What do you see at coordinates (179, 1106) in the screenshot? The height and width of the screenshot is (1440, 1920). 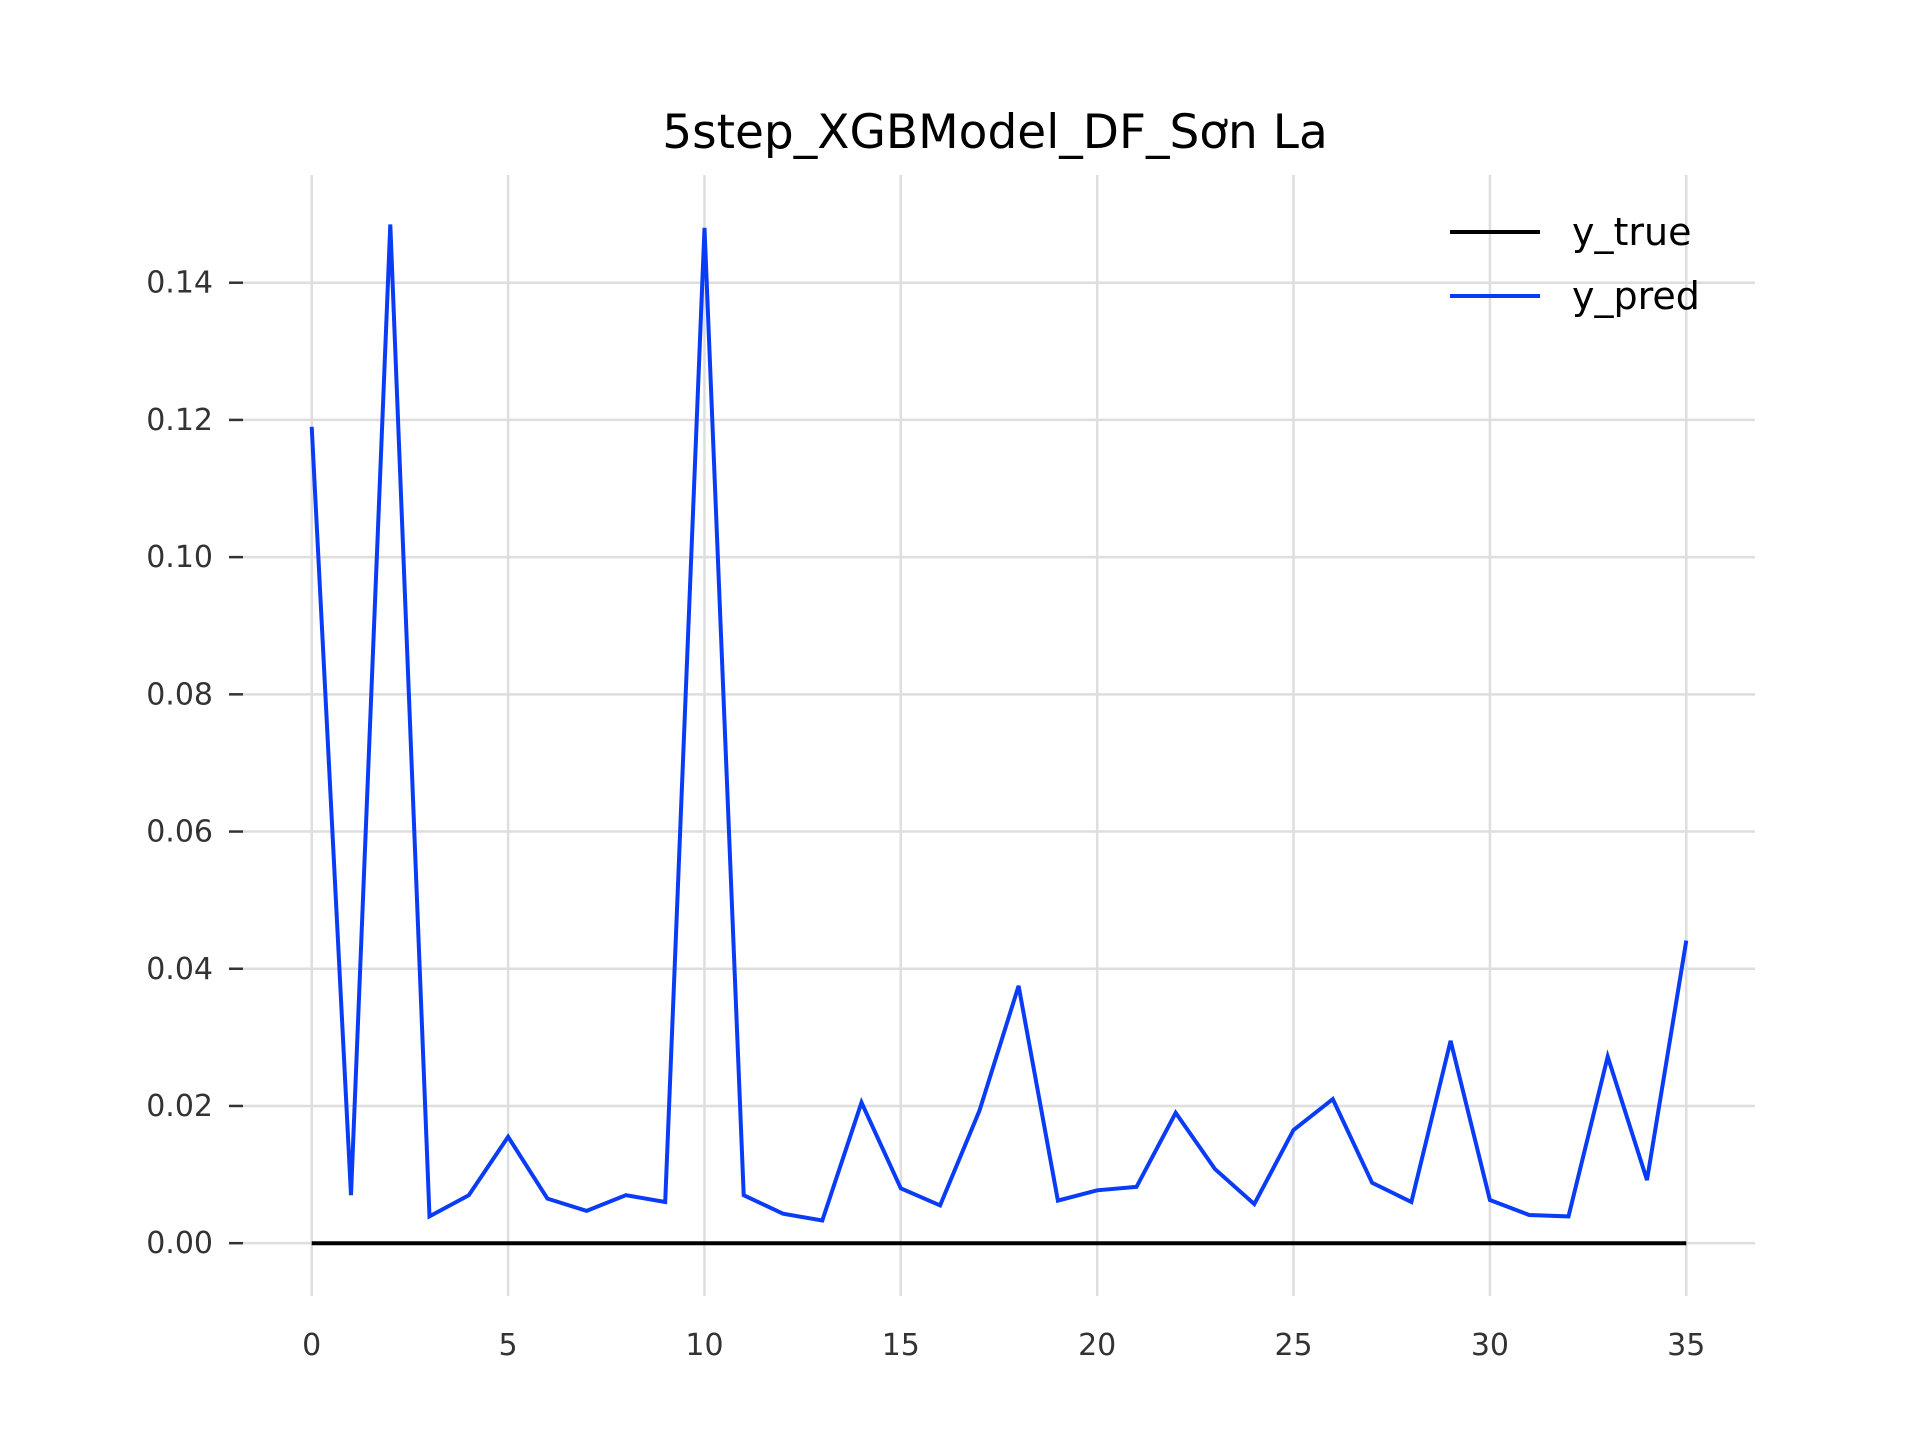 I see `y-tick-label: 0.02` at bounding box center [179, 1106].